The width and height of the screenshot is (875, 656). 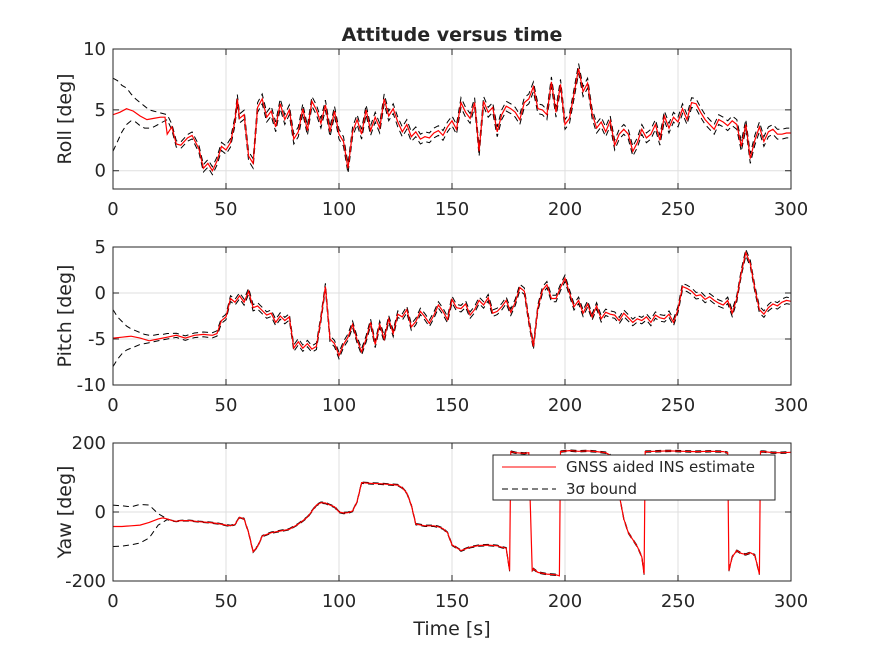 What do you see at coordinates (100, 247) in the screenshot?
I see `pitch-ytick-label-3: 5` at bounding box center [100, 247].